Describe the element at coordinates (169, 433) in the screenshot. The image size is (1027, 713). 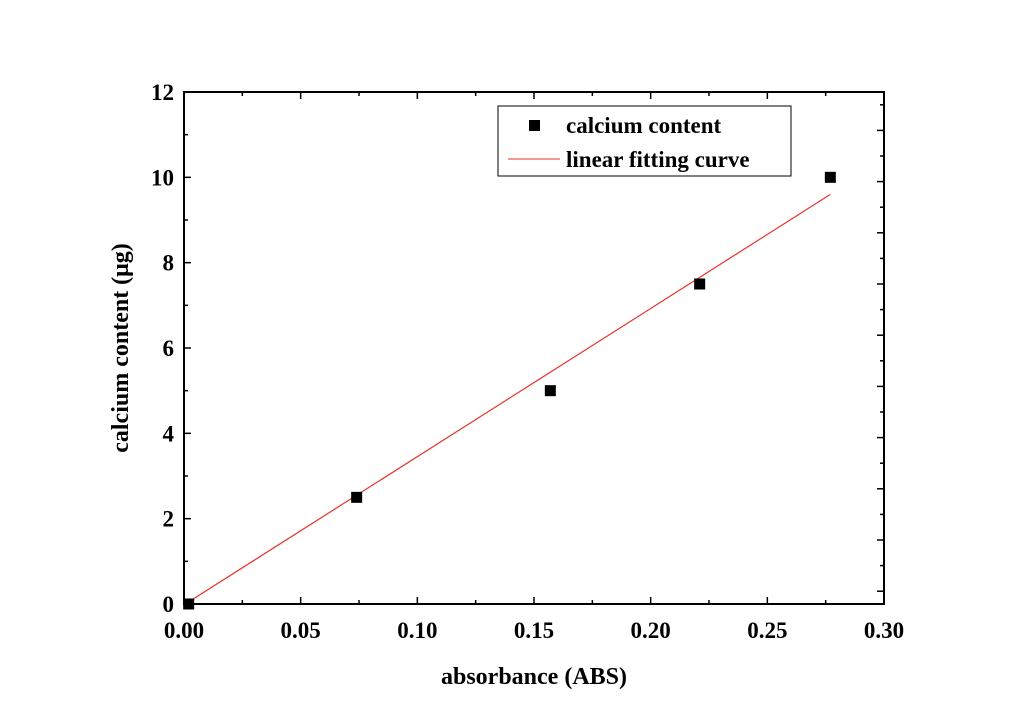
I see `y-tick-label: 4` at that location.